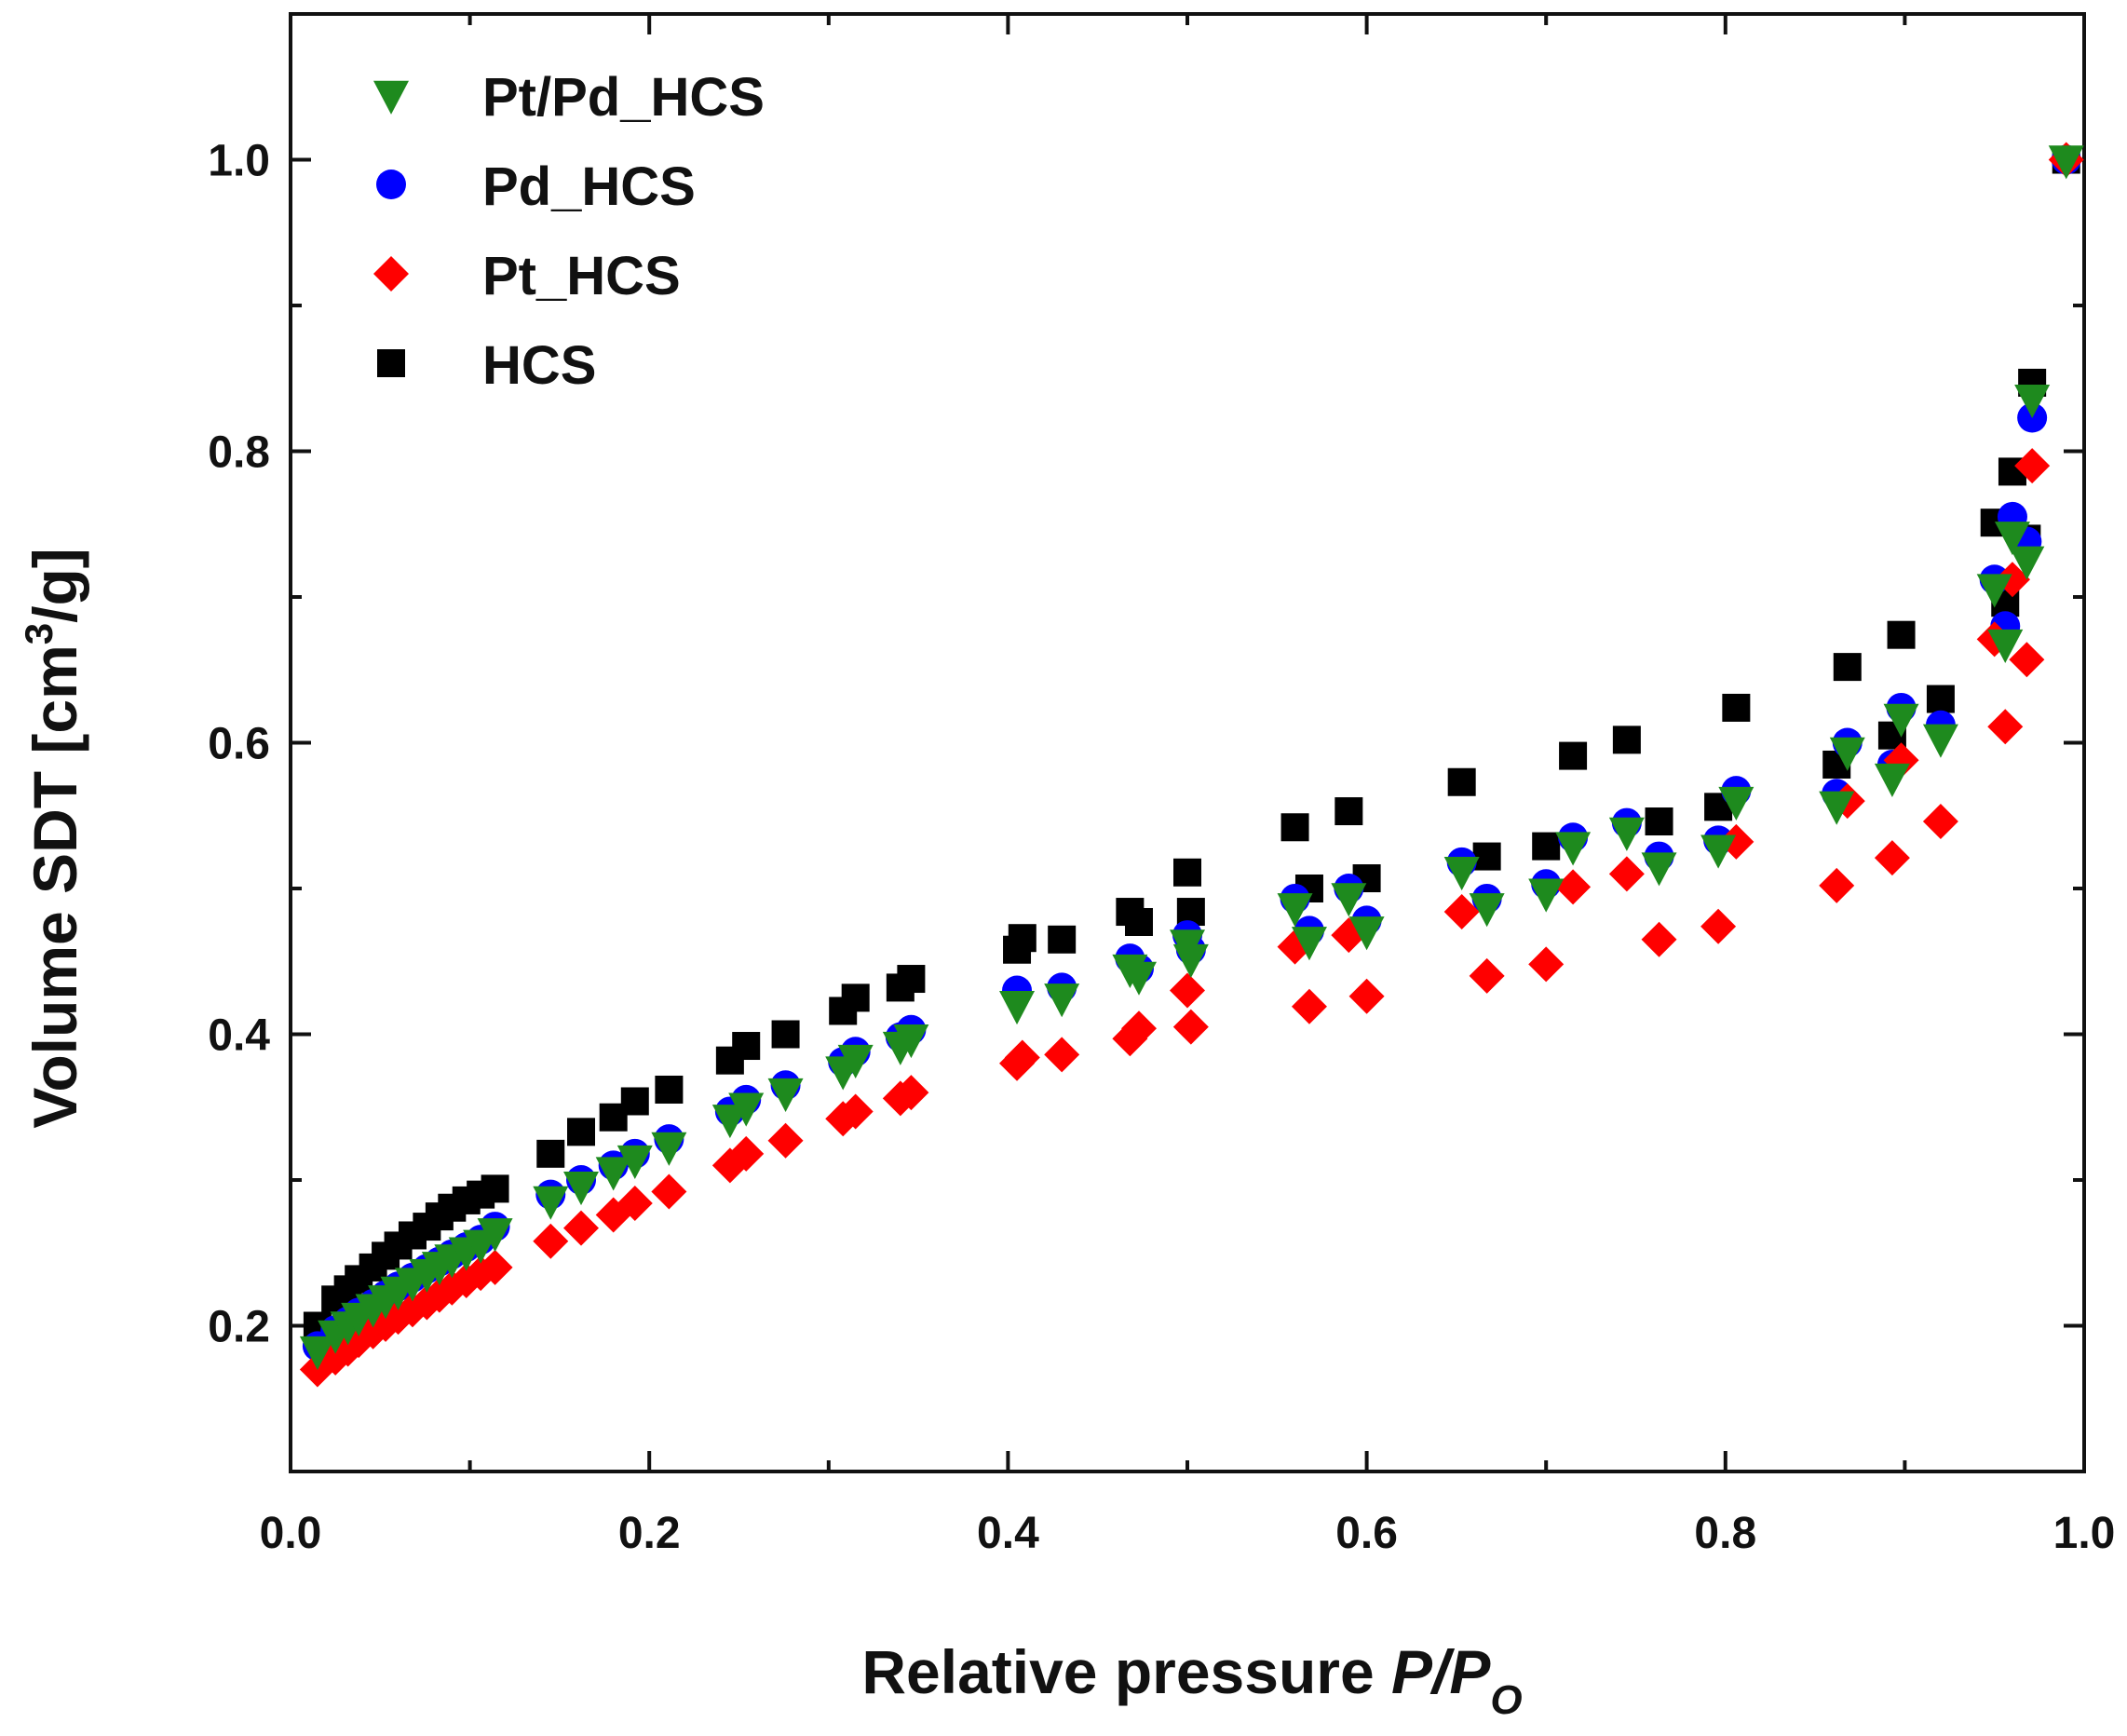 Image resolution: width=2127 pixels, height=1736 pixels. Describe the element at coordinates (55, 886) in the screenshot. I see `y-axis-title-main: Volume SDT [cm` at that location.